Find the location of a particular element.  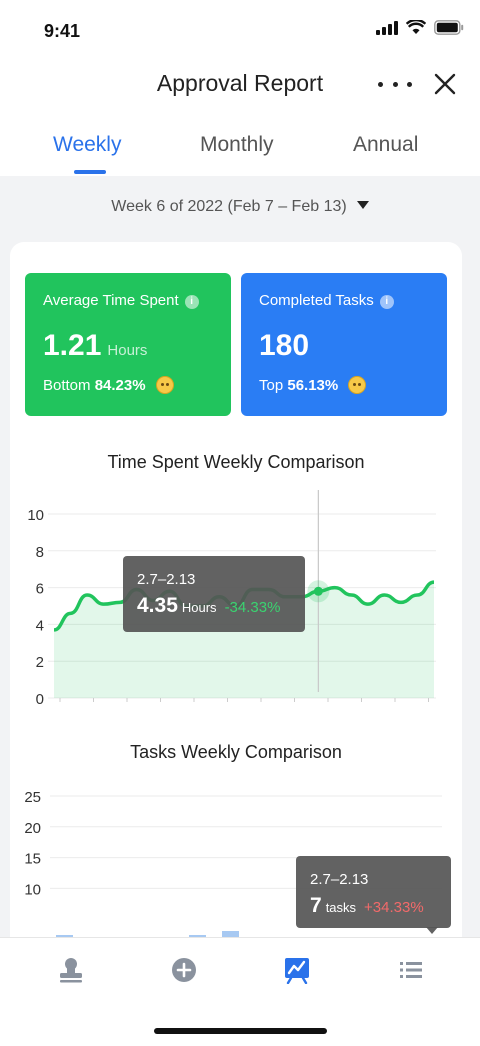

time-chart-tooltip: 2.7–2.13 4.35 Hours -34.33% is located at coordinates (214, 594).